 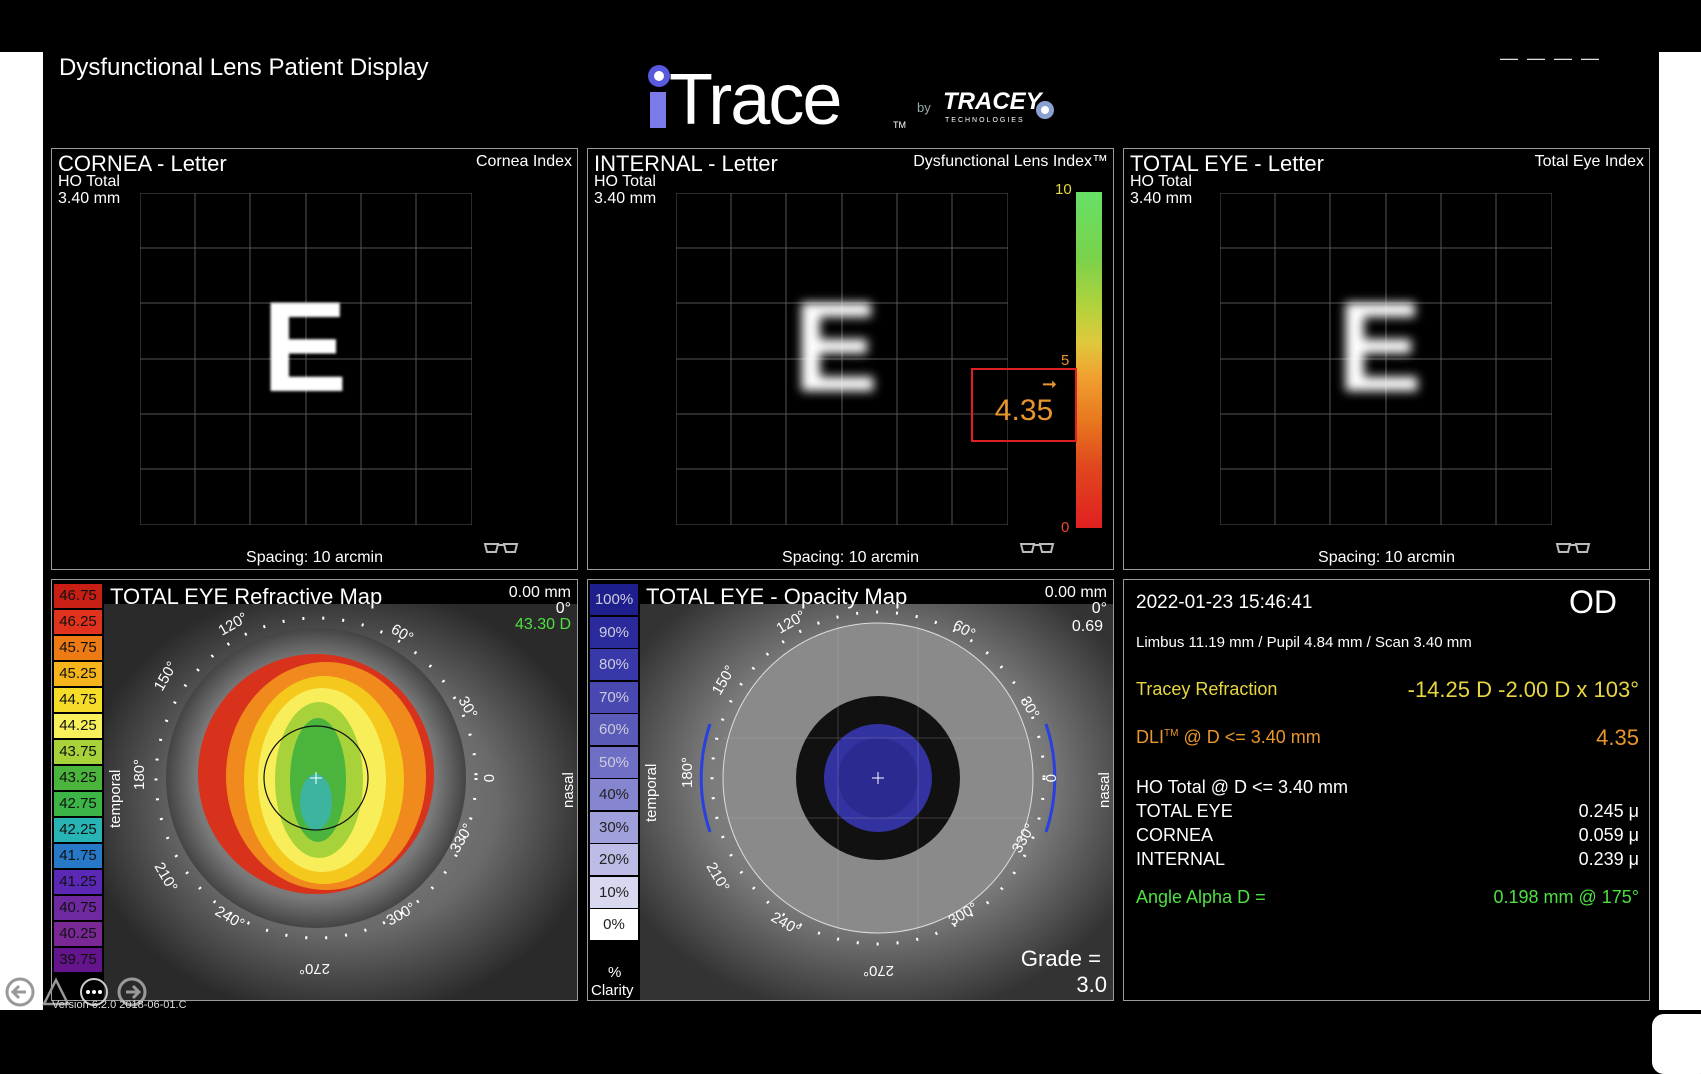 I want to click on dli-value-box: ➞ 4.35, so click(x=1024, y=405).